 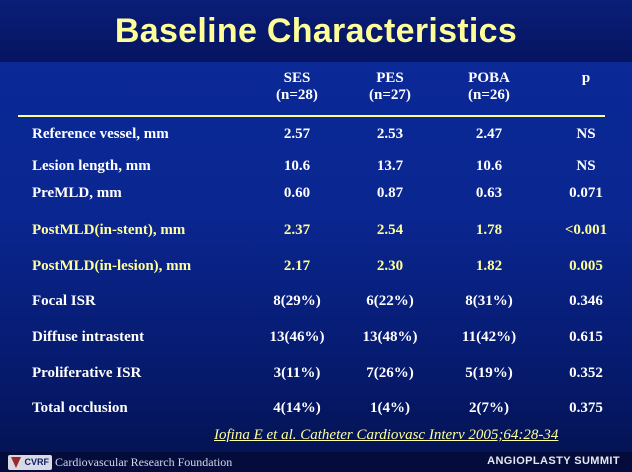 I want to click on row-label: PostMLD(in-stent), mm, so click(x=109, y=230).